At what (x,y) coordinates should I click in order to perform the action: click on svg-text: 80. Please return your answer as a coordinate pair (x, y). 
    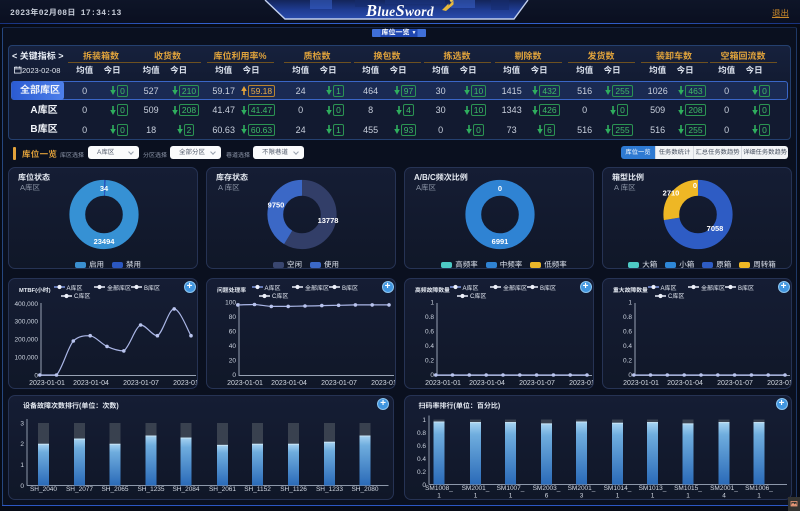
    Looking at the image, I should click on (233, 316).